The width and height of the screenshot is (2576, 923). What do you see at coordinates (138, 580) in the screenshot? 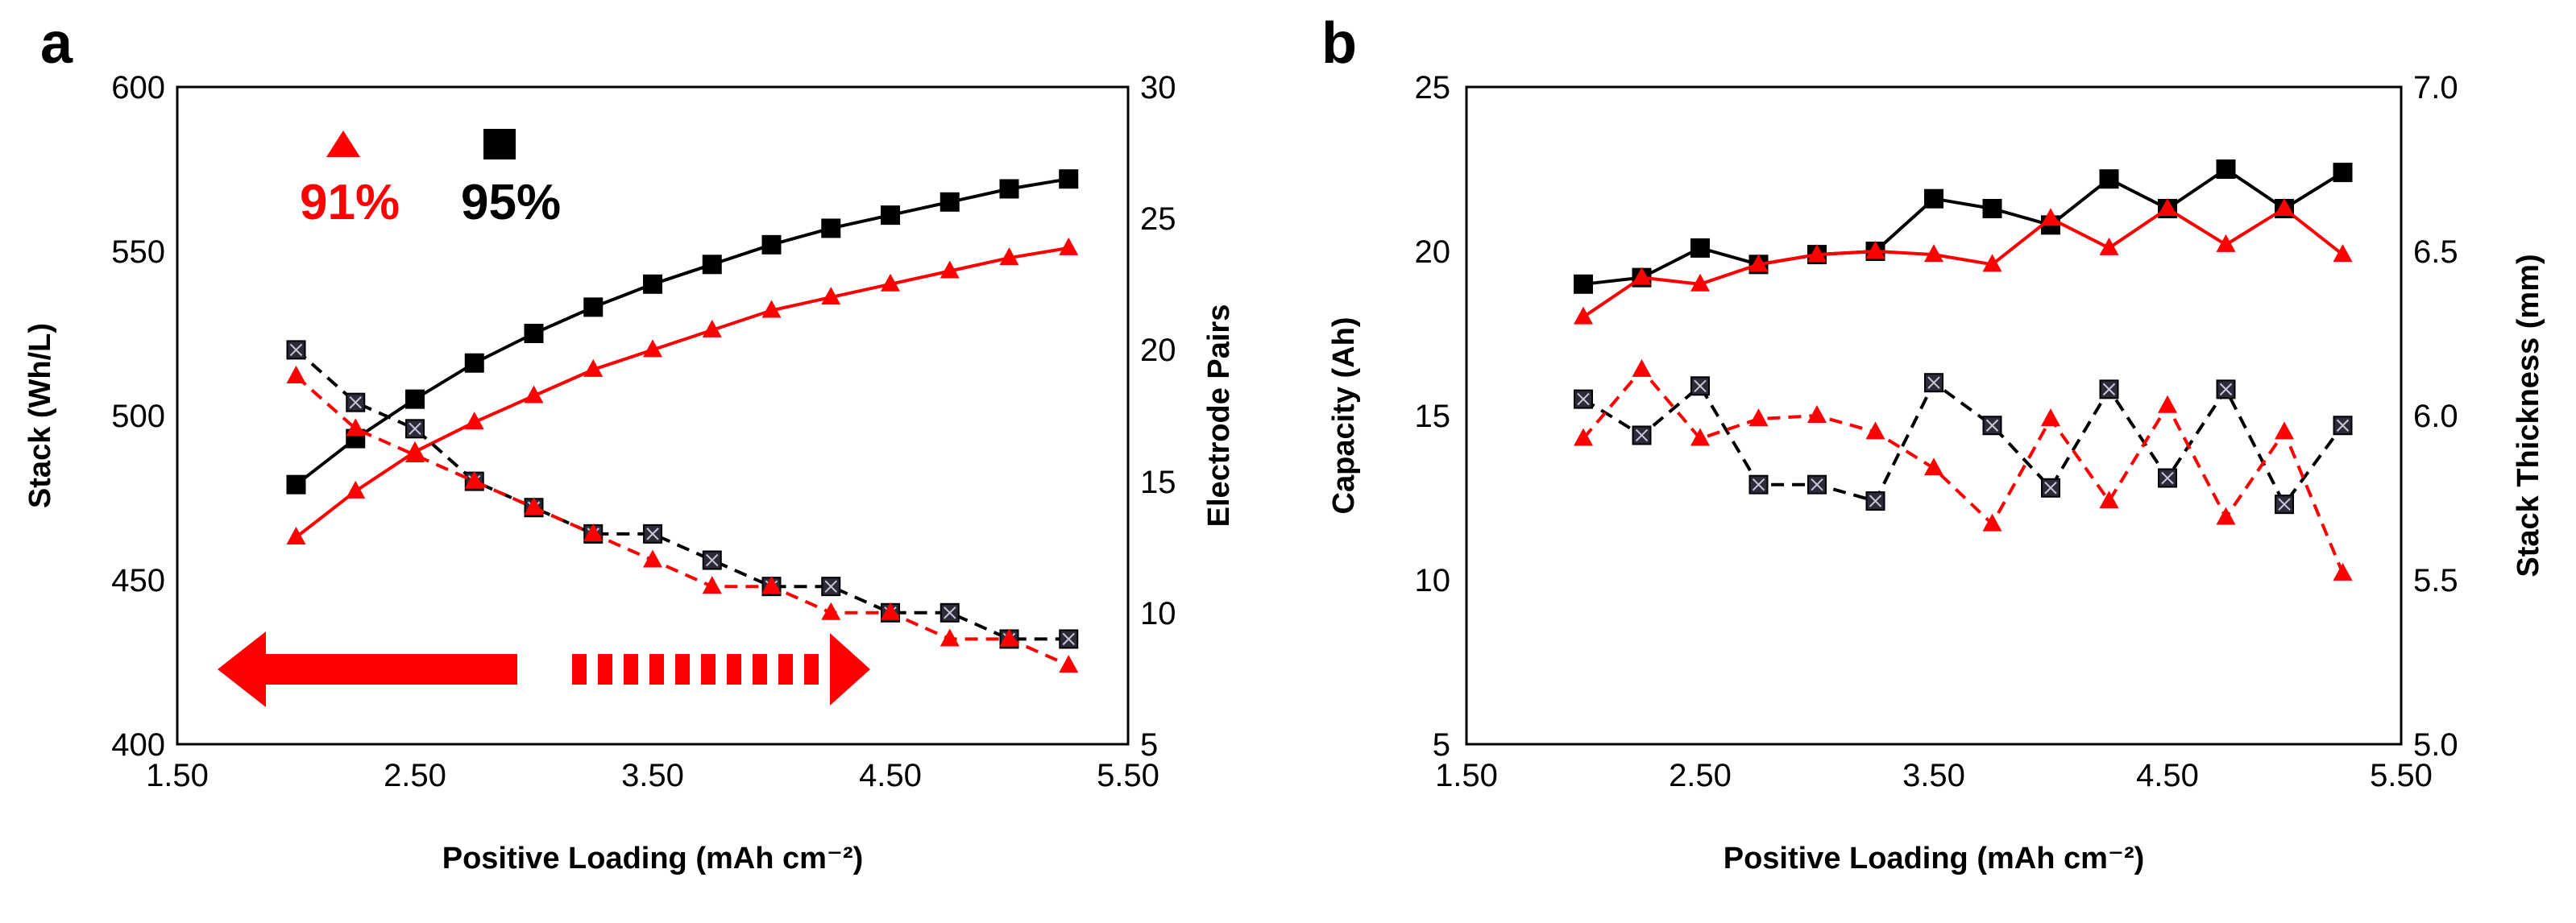
I see `y-left-tick-a-1: 450` at bounding box center [138, 580].